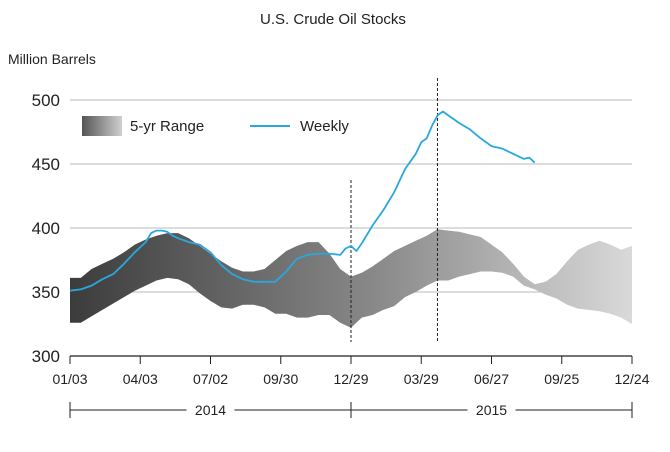  I want to click on year-brackets: 2014 2015, so click(351, 410).